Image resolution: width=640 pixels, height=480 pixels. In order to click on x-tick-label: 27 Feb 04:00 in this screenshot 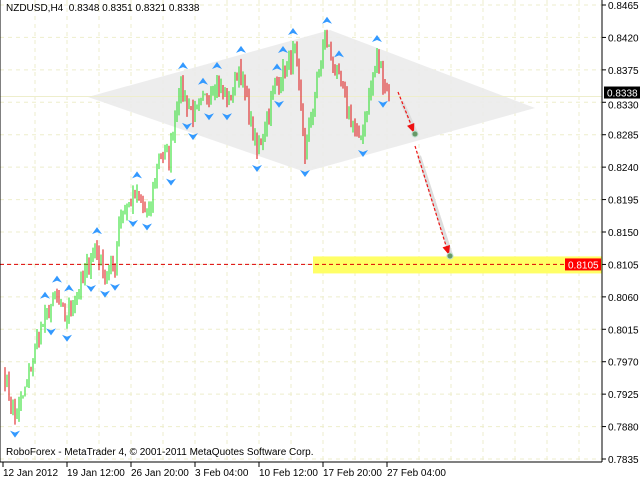, I will do `click(416, 473)`.